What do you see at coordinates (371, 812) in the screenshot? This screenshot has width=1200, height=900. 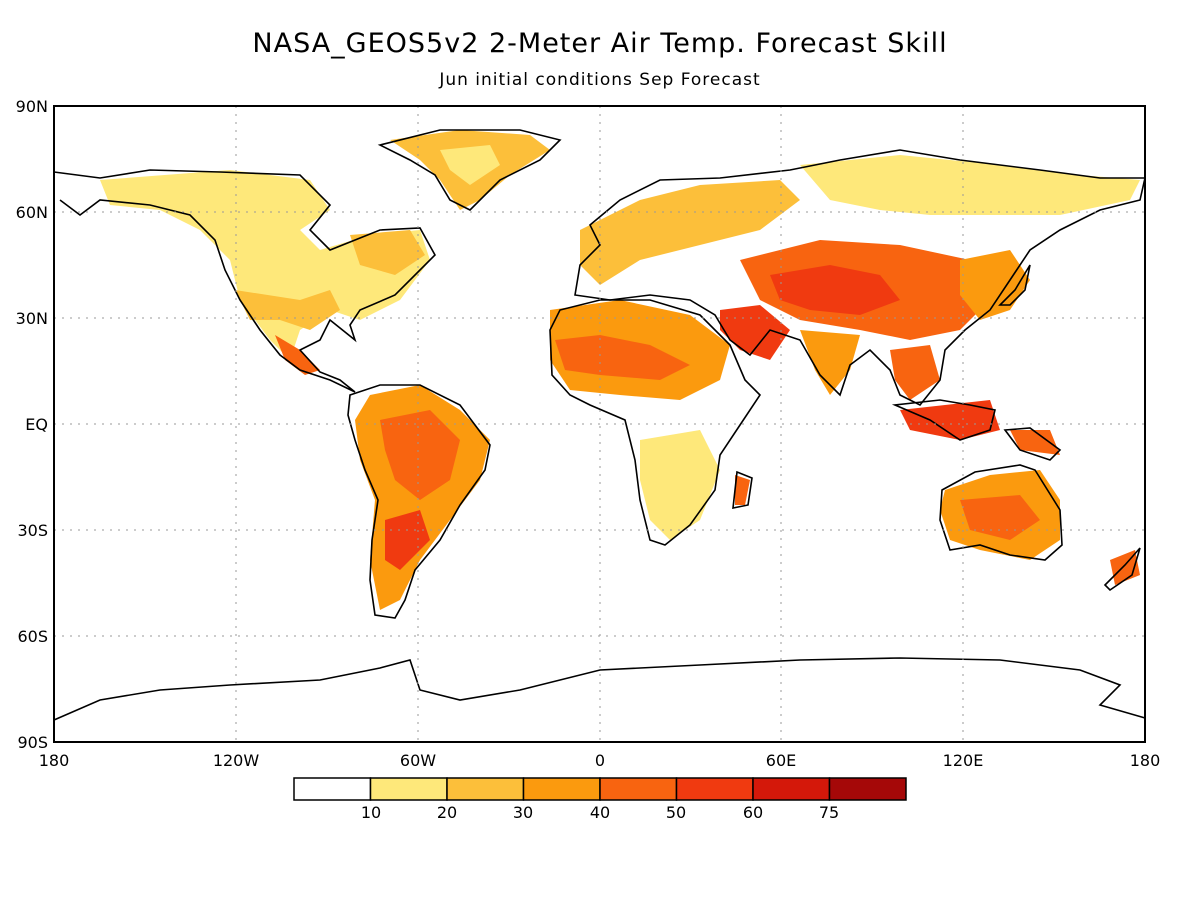 I see `colorbar-label: 10` at bounding box center [371, 812].